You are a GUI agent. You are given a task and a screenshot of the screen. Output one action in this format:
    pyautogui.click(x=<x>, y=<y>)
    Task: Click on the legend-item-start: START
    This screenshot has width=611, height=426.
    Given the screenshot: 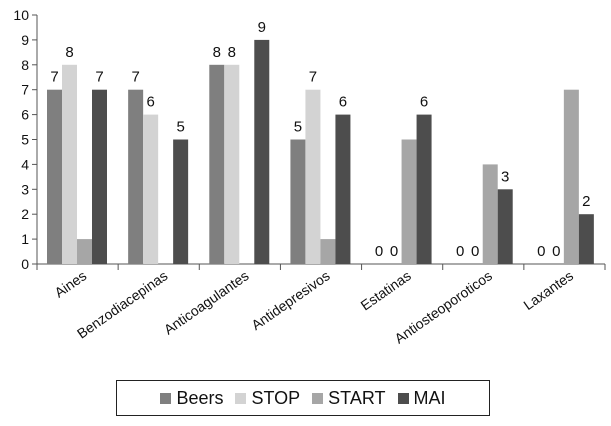 What is the action you would take?
    pyautogui.click(x=349, y=398)
    